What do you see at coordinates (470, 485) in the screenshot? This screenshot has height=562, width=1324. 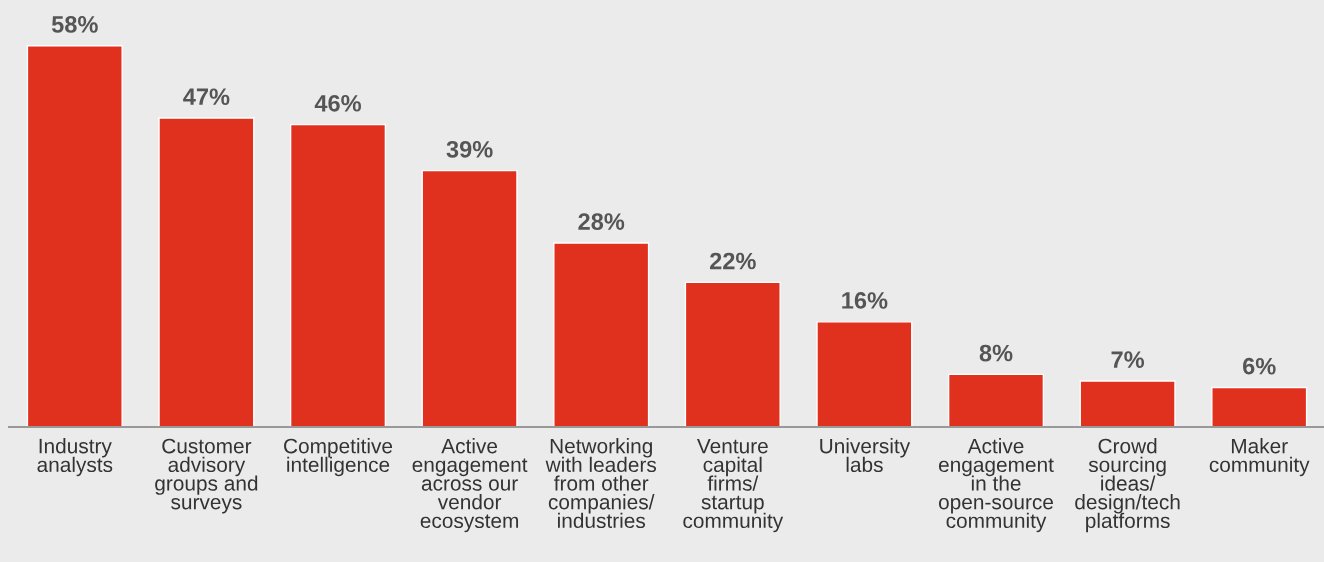 I see `x-tick-label: Active engagement across our vendor ecosystem` at bounding box center [470, 485].